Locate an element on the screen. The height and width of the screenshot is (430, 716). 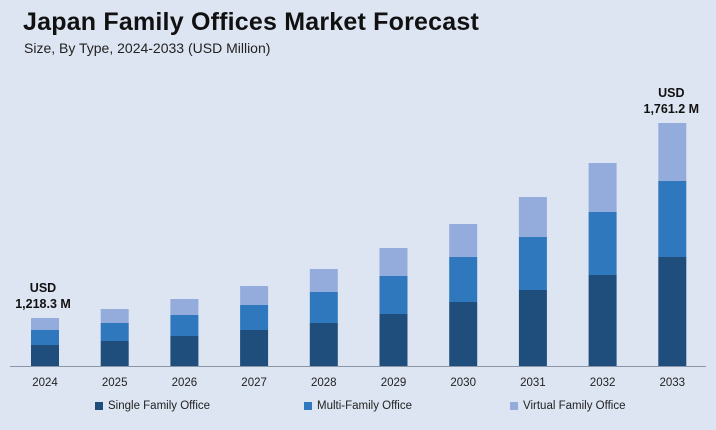
bar-multi-family-office-2027 is located at coordinates (254, 317).